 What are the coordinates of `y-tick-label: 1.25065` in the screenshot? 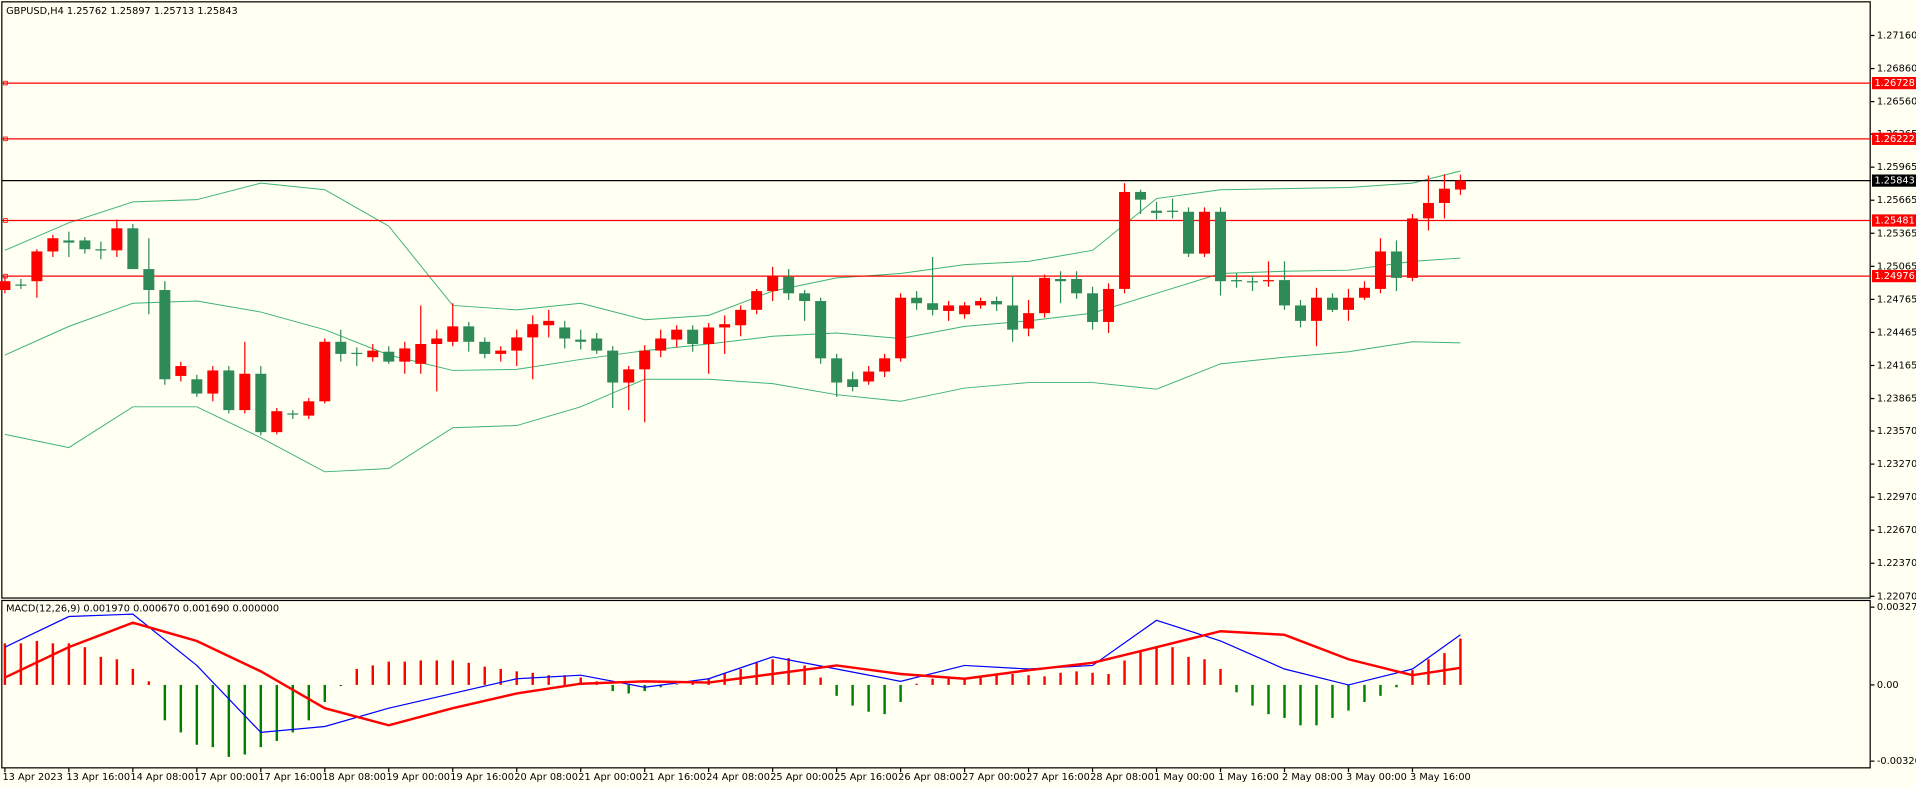 It's located at (1896, 266).